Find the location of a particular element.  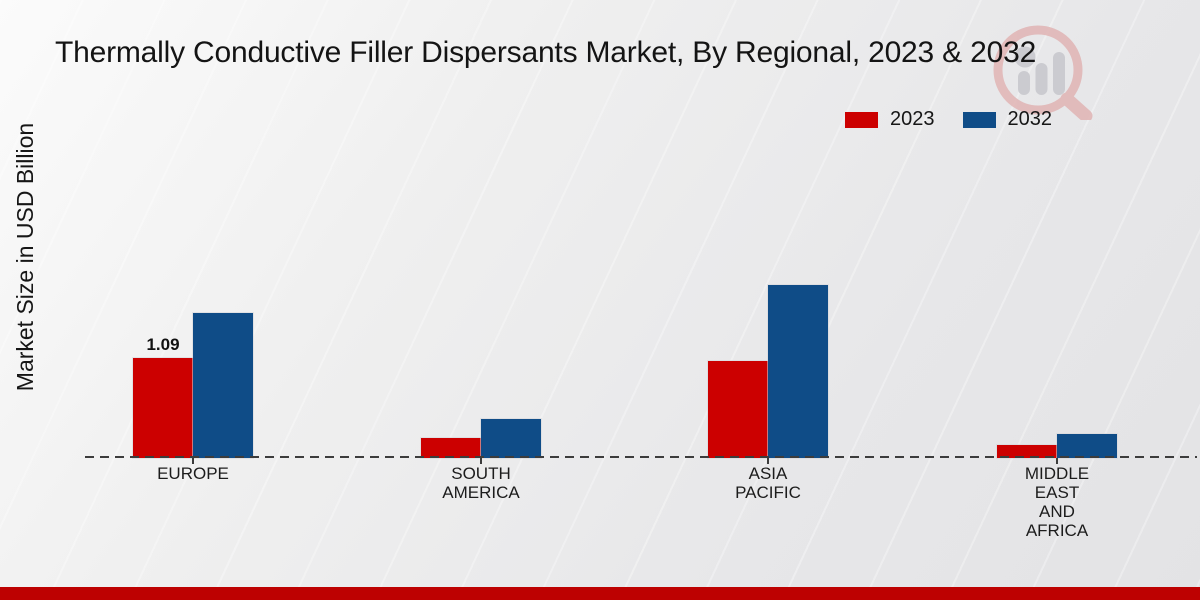

bar-chart-icon is located at coordinates (1039, 70).